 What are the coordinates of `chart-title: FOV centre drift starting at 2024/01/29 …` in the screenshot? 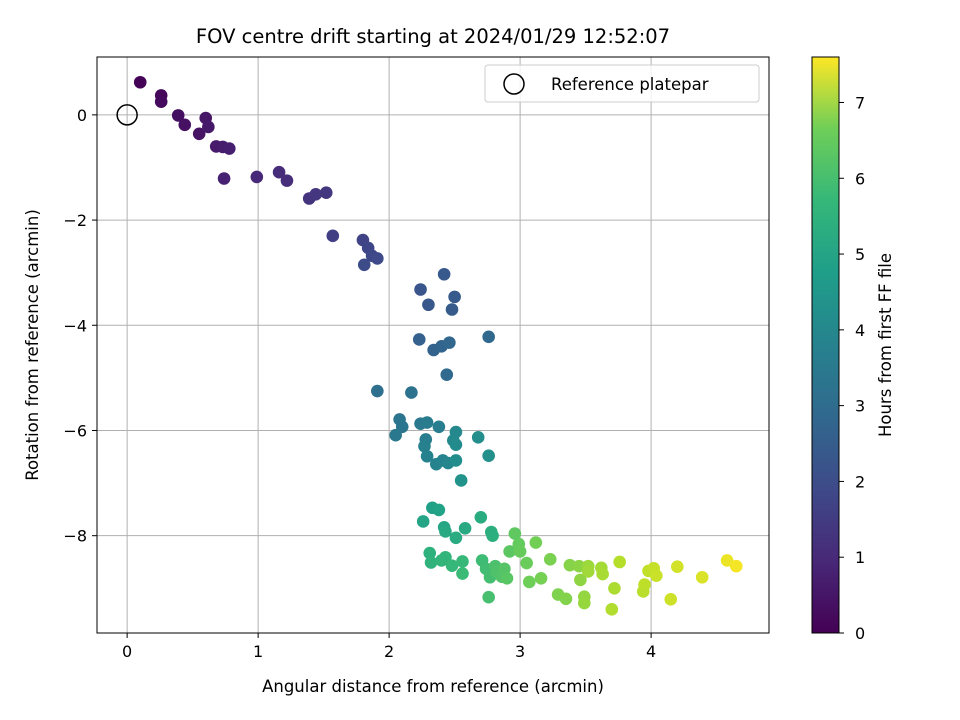 It's located at (433, 36).